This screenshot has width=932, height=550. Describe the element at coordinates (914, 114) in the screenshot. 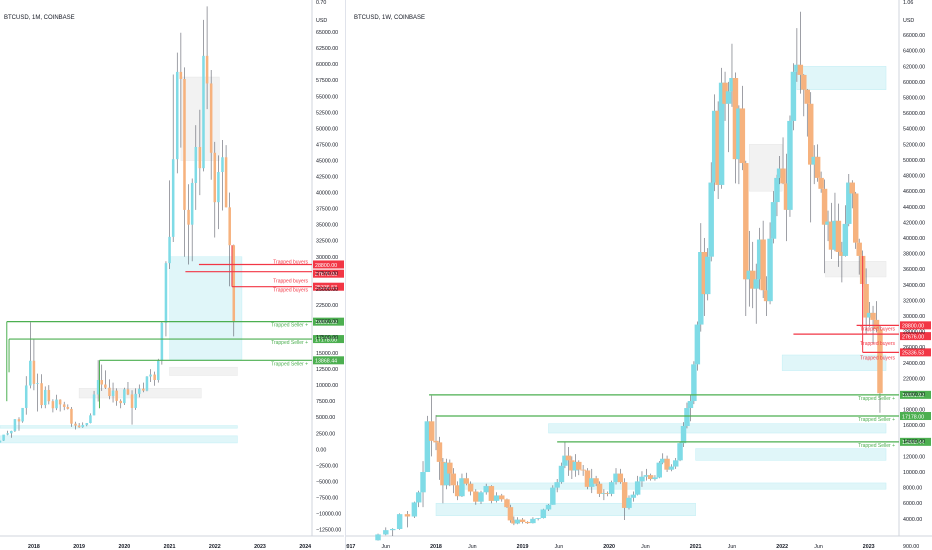

I see `y-tick-label: 56000.00` at that location.